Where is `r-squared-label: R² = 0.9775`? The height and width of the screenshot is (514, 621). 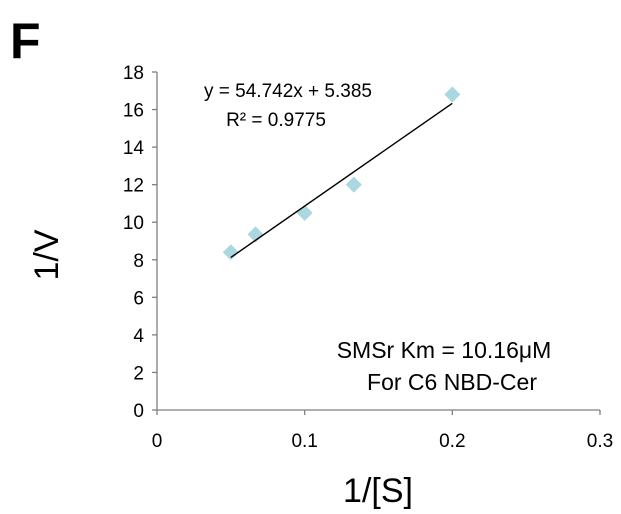 r-squared-label: R² = 0.9775 is located at coordinates (276, 120).